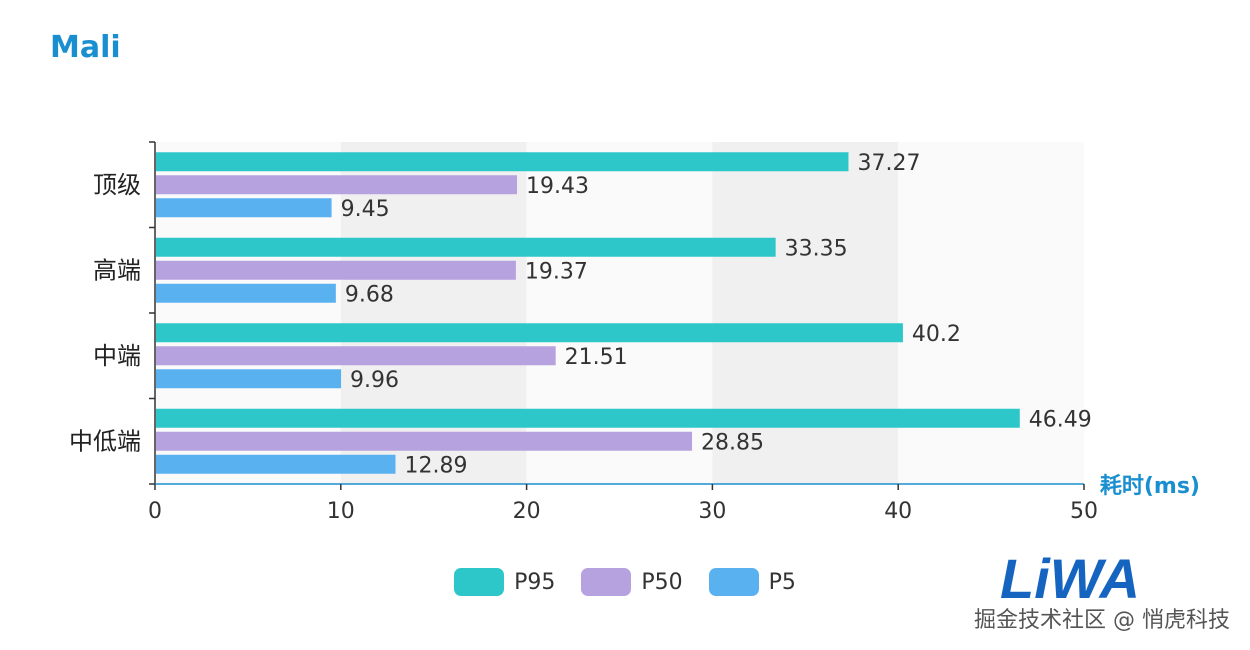  Describe the element at coordinates (117, 270) in the screenshot. I see `y-category-label: 高端` at that location.